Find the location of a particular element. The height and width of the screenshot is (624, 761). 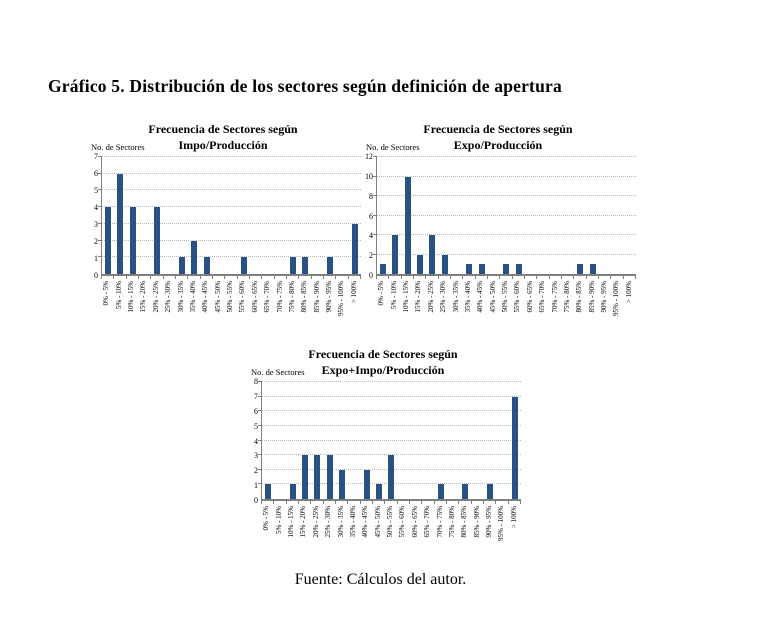

x-tick-label-text: 35% - 40% is located at coordinates (467, 297).